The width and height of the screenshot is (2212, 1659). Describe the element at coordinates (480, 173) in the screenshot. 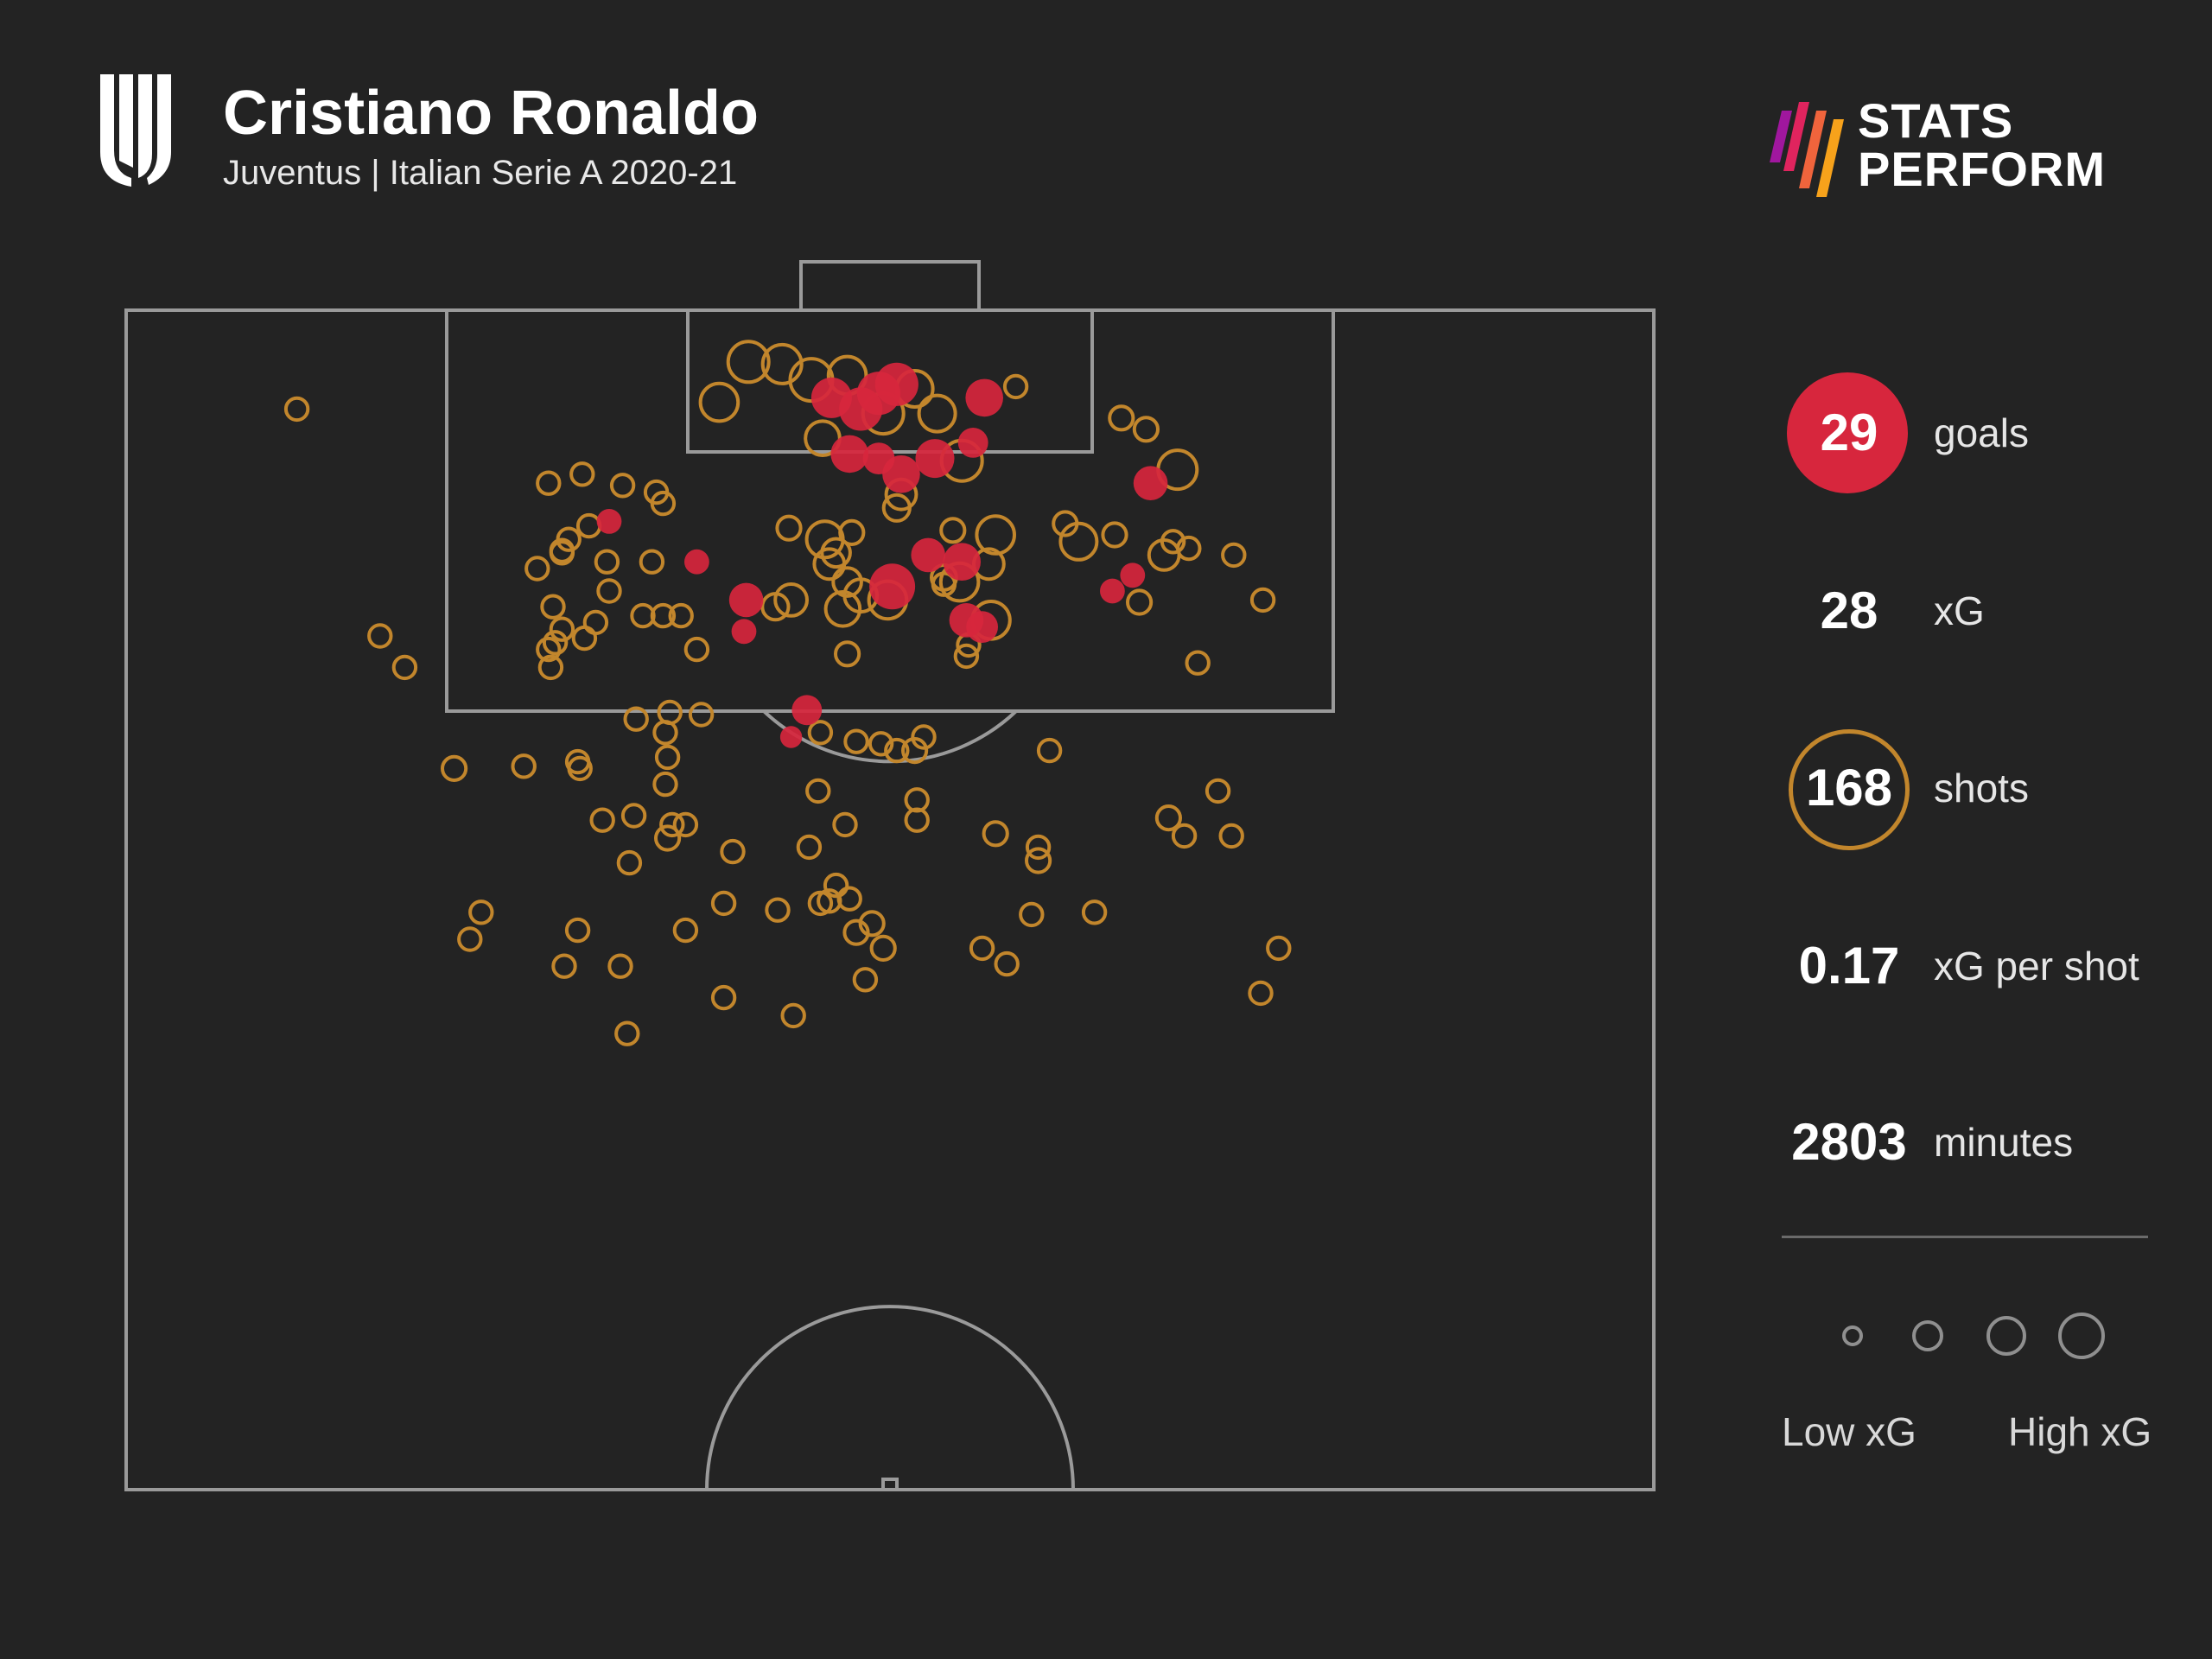

I see `page-subtitle: Juventus | Italian Serie A 2020-21` at that location.